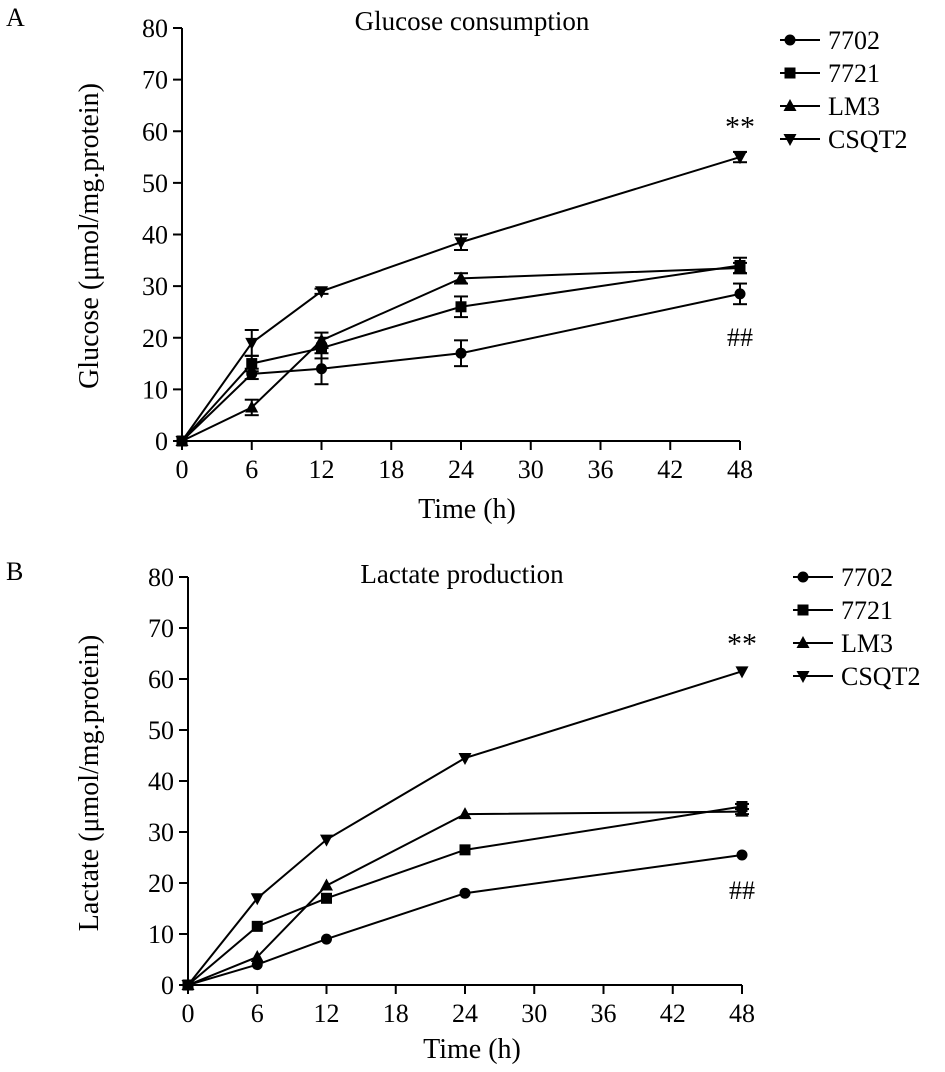 The image size is (945, 1072). What do you see at coordinates (867, 610) in the screenshot?
I see `legend-label: 7721` at bounding box center [867, 610].